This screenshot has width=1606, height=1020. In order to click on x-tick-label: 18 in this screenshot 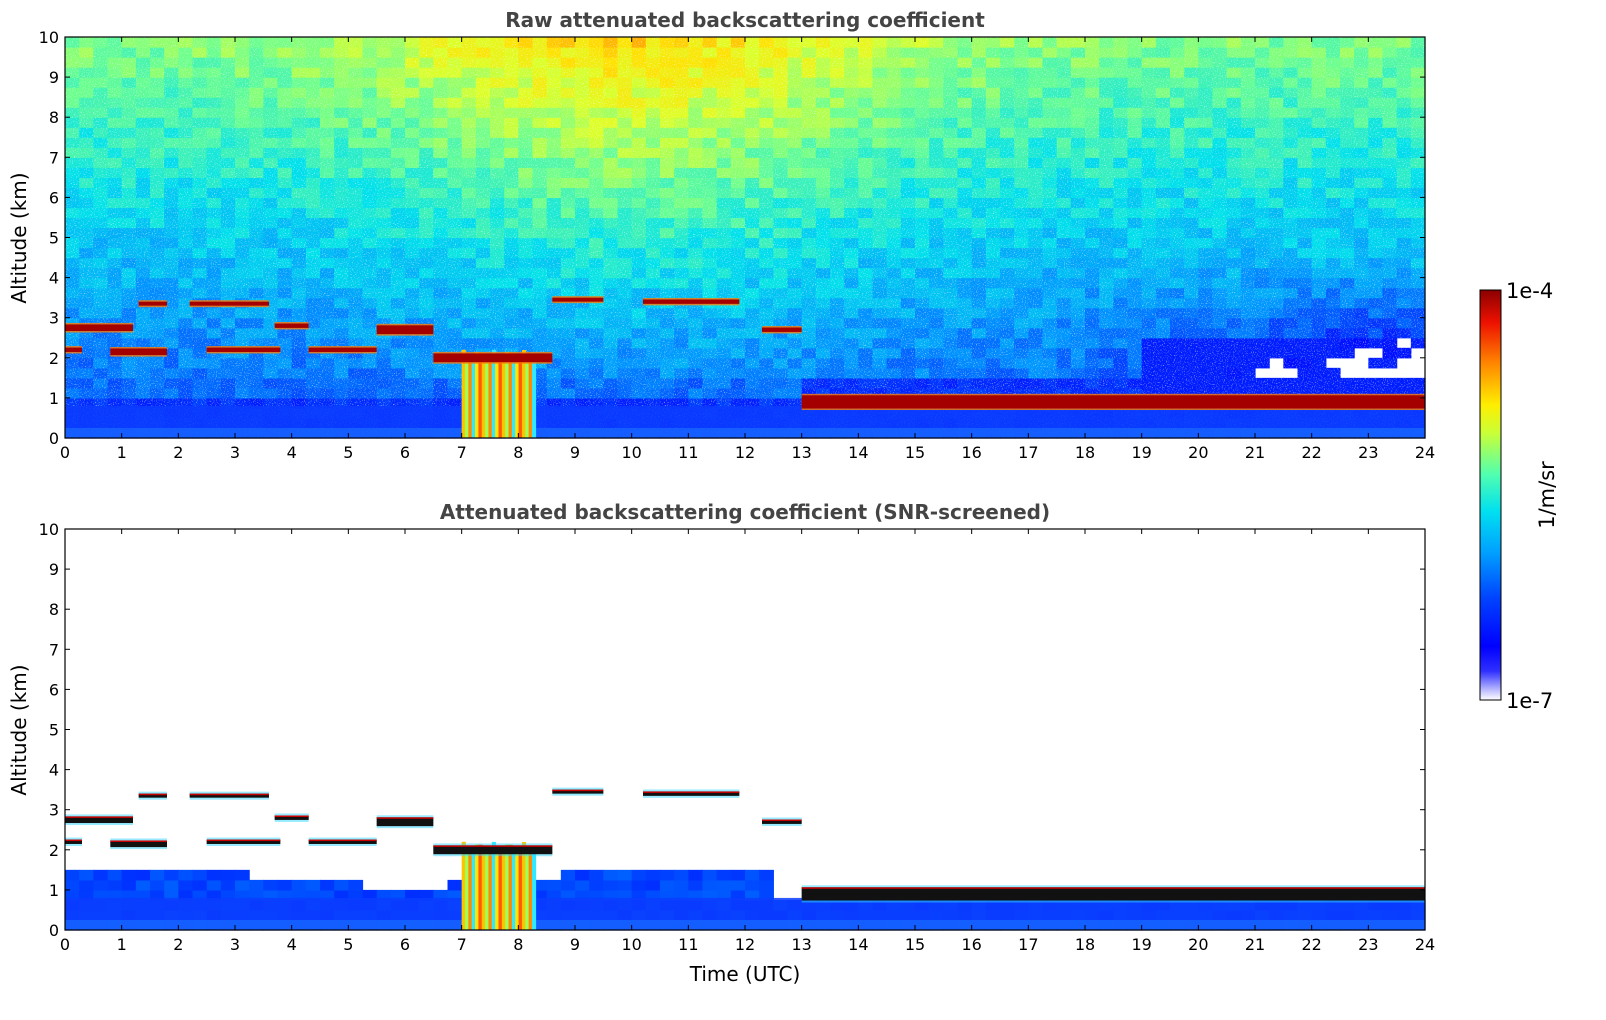, I will do `click(1085, 944)`.